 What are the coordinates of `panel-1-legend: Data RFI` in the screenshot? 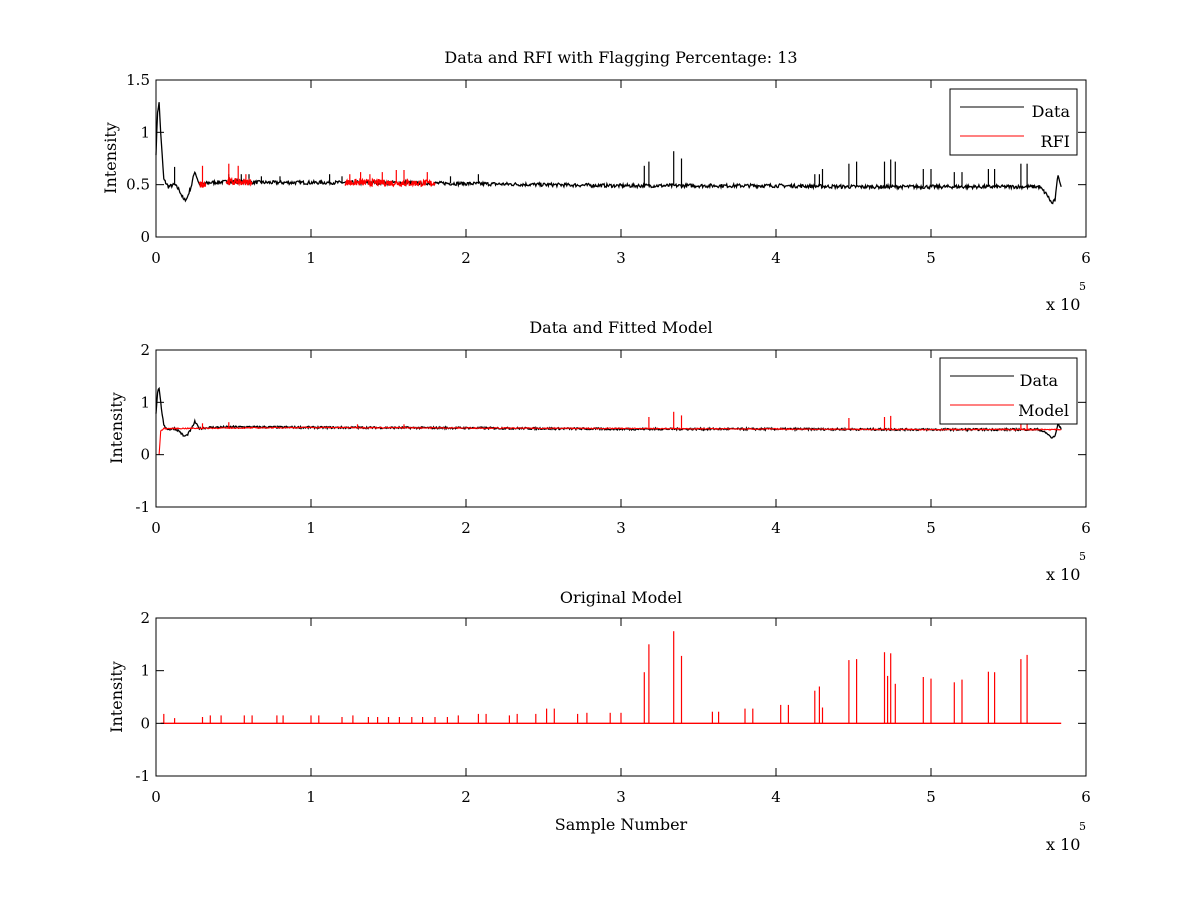 It's located at (1013, 122).